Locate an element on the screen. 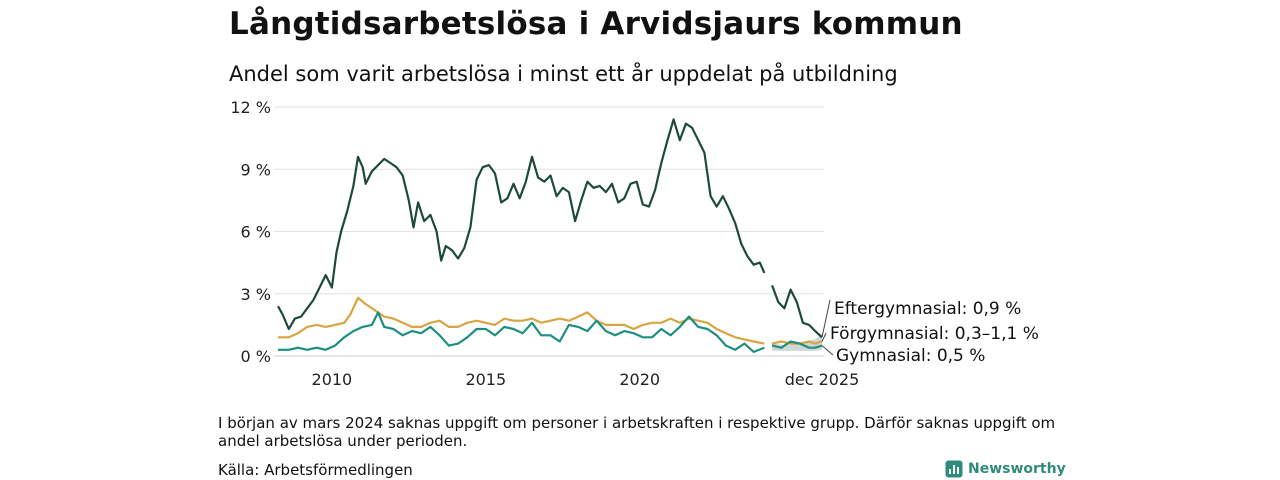  series-line-gymnasial is located at coordinates (550, 332).